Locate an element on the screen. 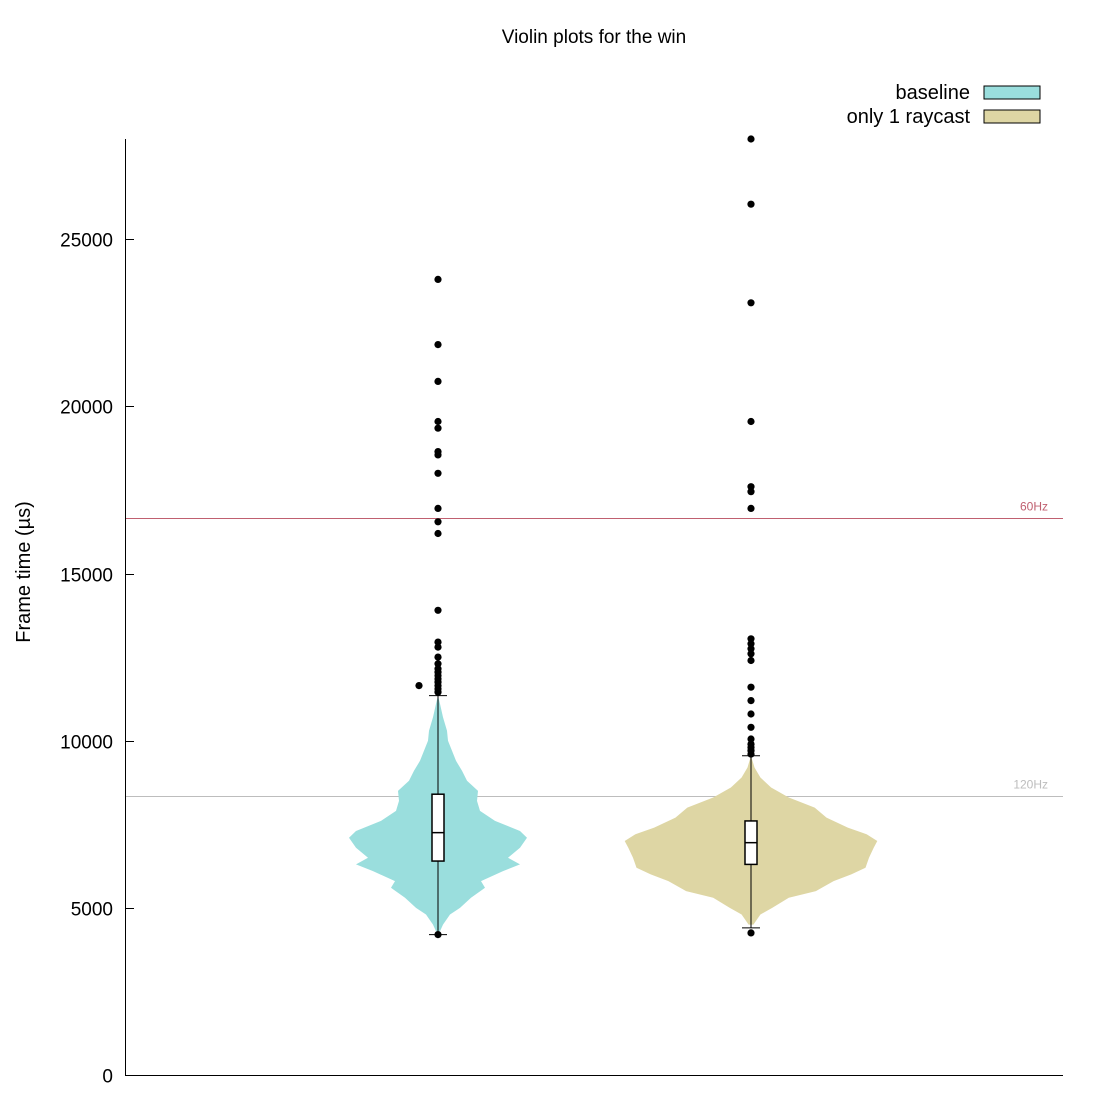 This screenshot has height=1100, width=1100. reference-label-60hz: 60Hz is located at coordinates (1034, 507).